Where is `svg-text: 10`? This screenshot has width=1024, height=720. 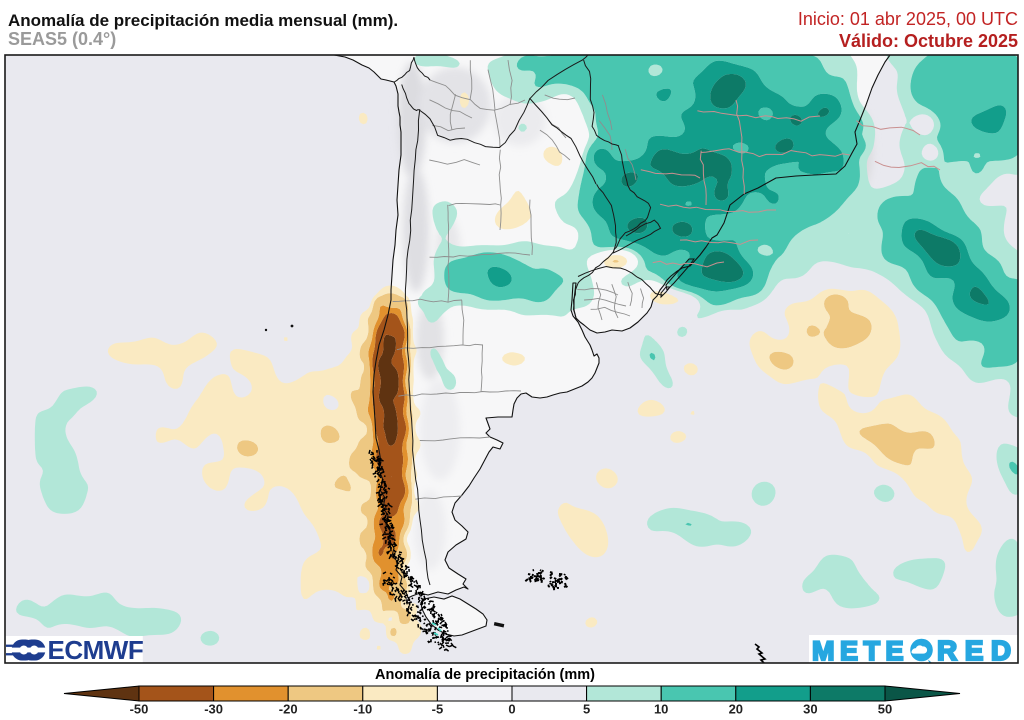 svg-text: 10 is located at coordinates (661, 709).